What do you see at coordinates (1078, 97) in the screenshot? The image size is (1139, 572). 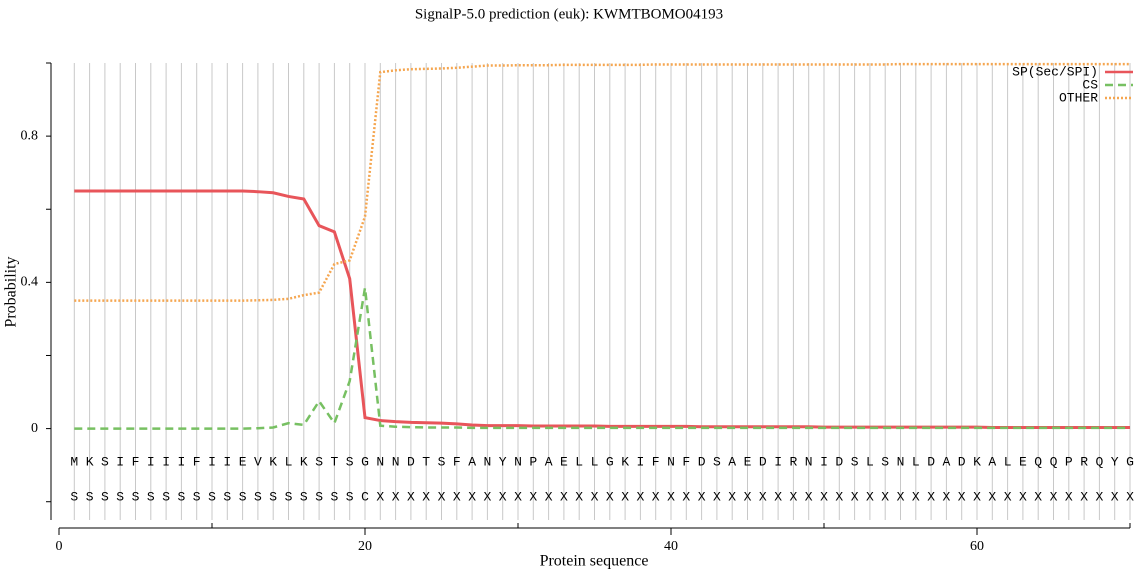 I see `legend-label: OTHER` at bounding box center [1078, 97].